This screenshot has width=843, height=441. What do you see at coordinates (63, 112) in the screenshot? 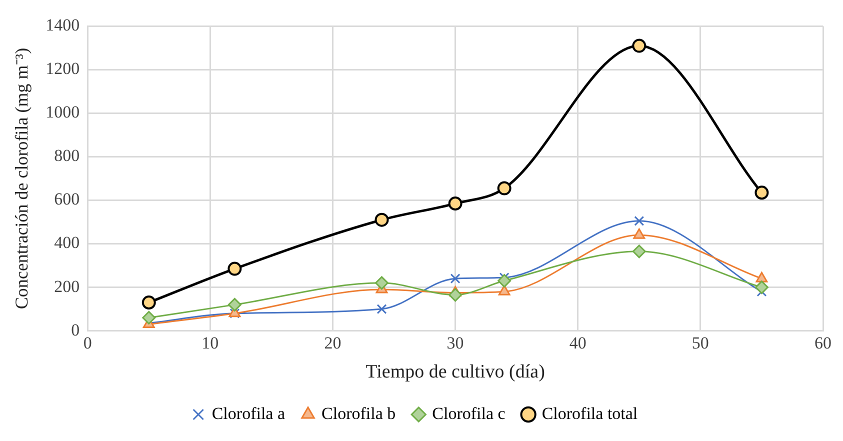
I see `y-tick-label: 1000` at bounding box center [63, 112].